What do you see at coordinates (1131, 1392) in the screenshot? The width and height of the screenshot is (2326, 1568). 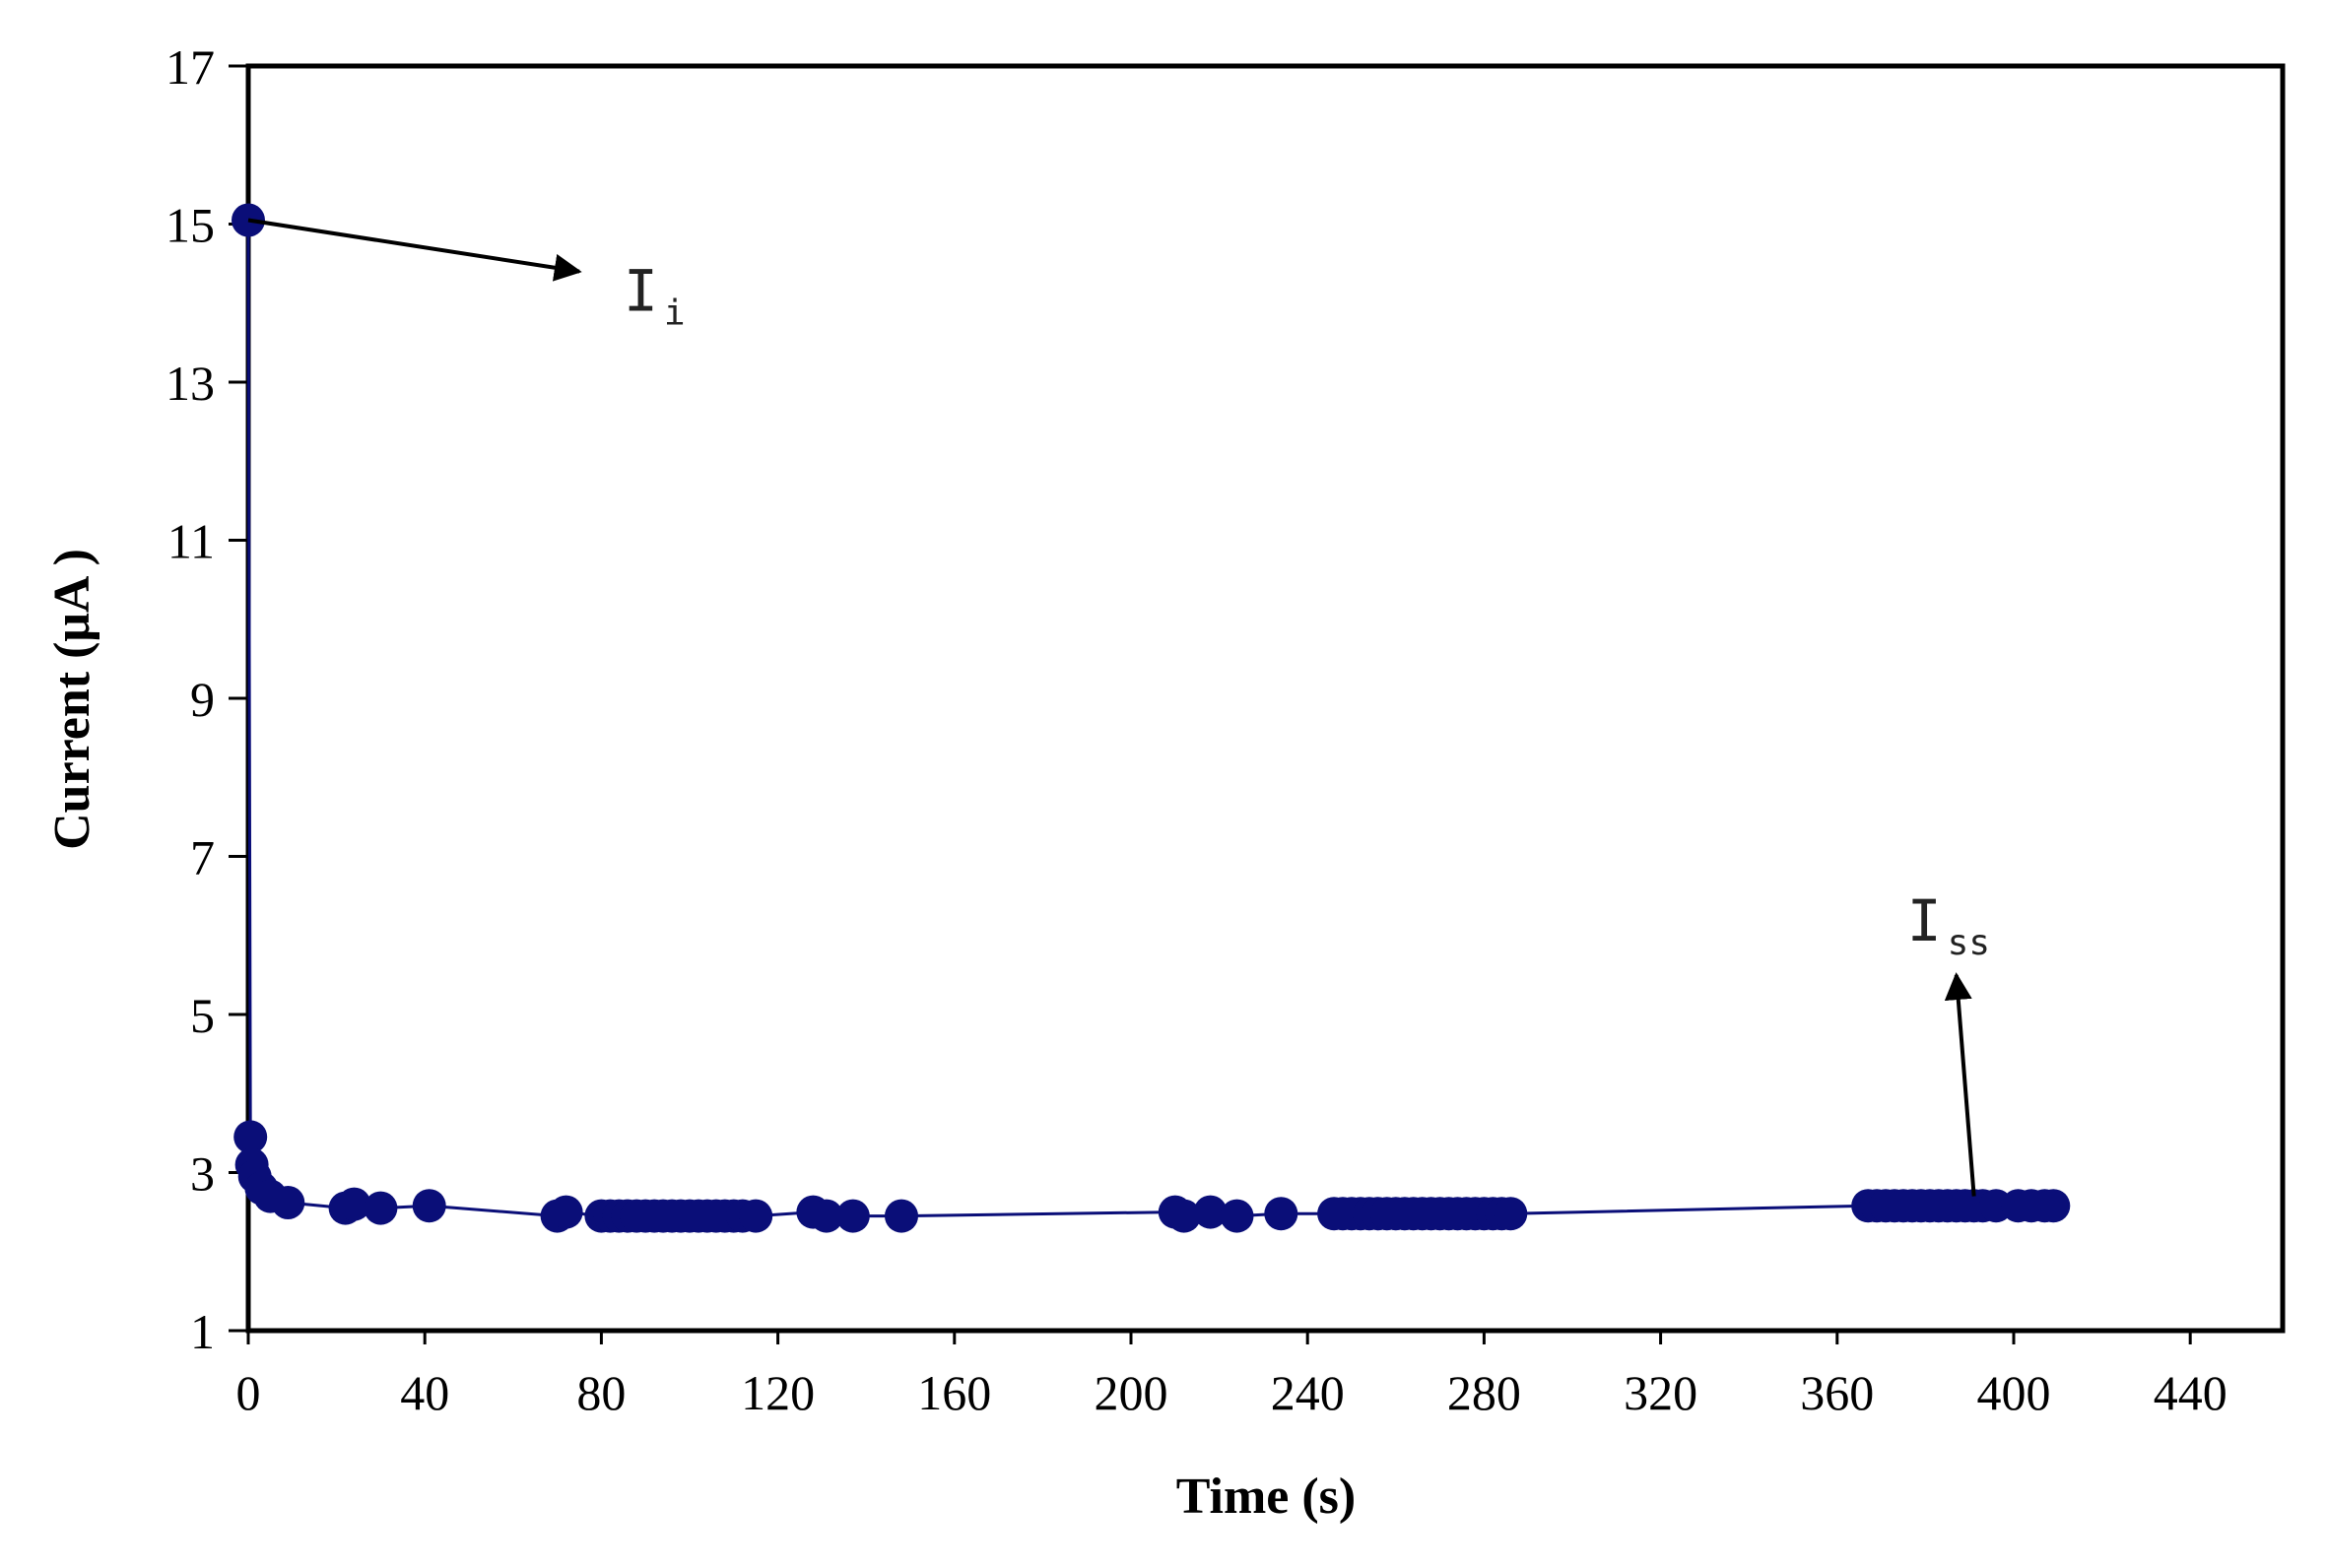 I see `x-tick-label: 200` at bounding box center [1131, 1392].